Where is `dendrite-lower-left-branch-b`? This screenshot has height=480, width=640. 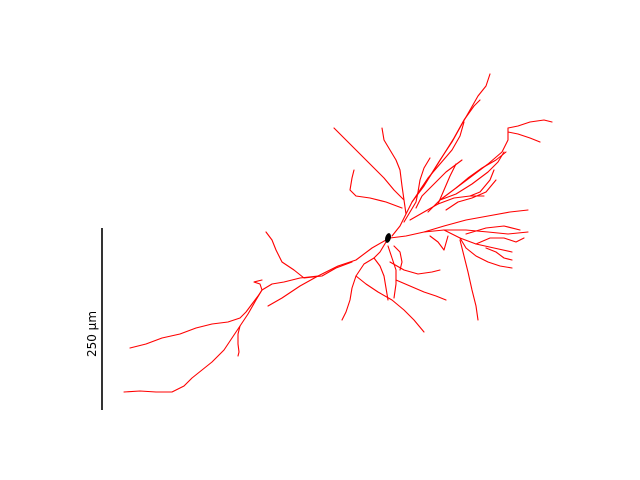
dendrite-lower-left-branch-b is located at coordinates (224, 312).